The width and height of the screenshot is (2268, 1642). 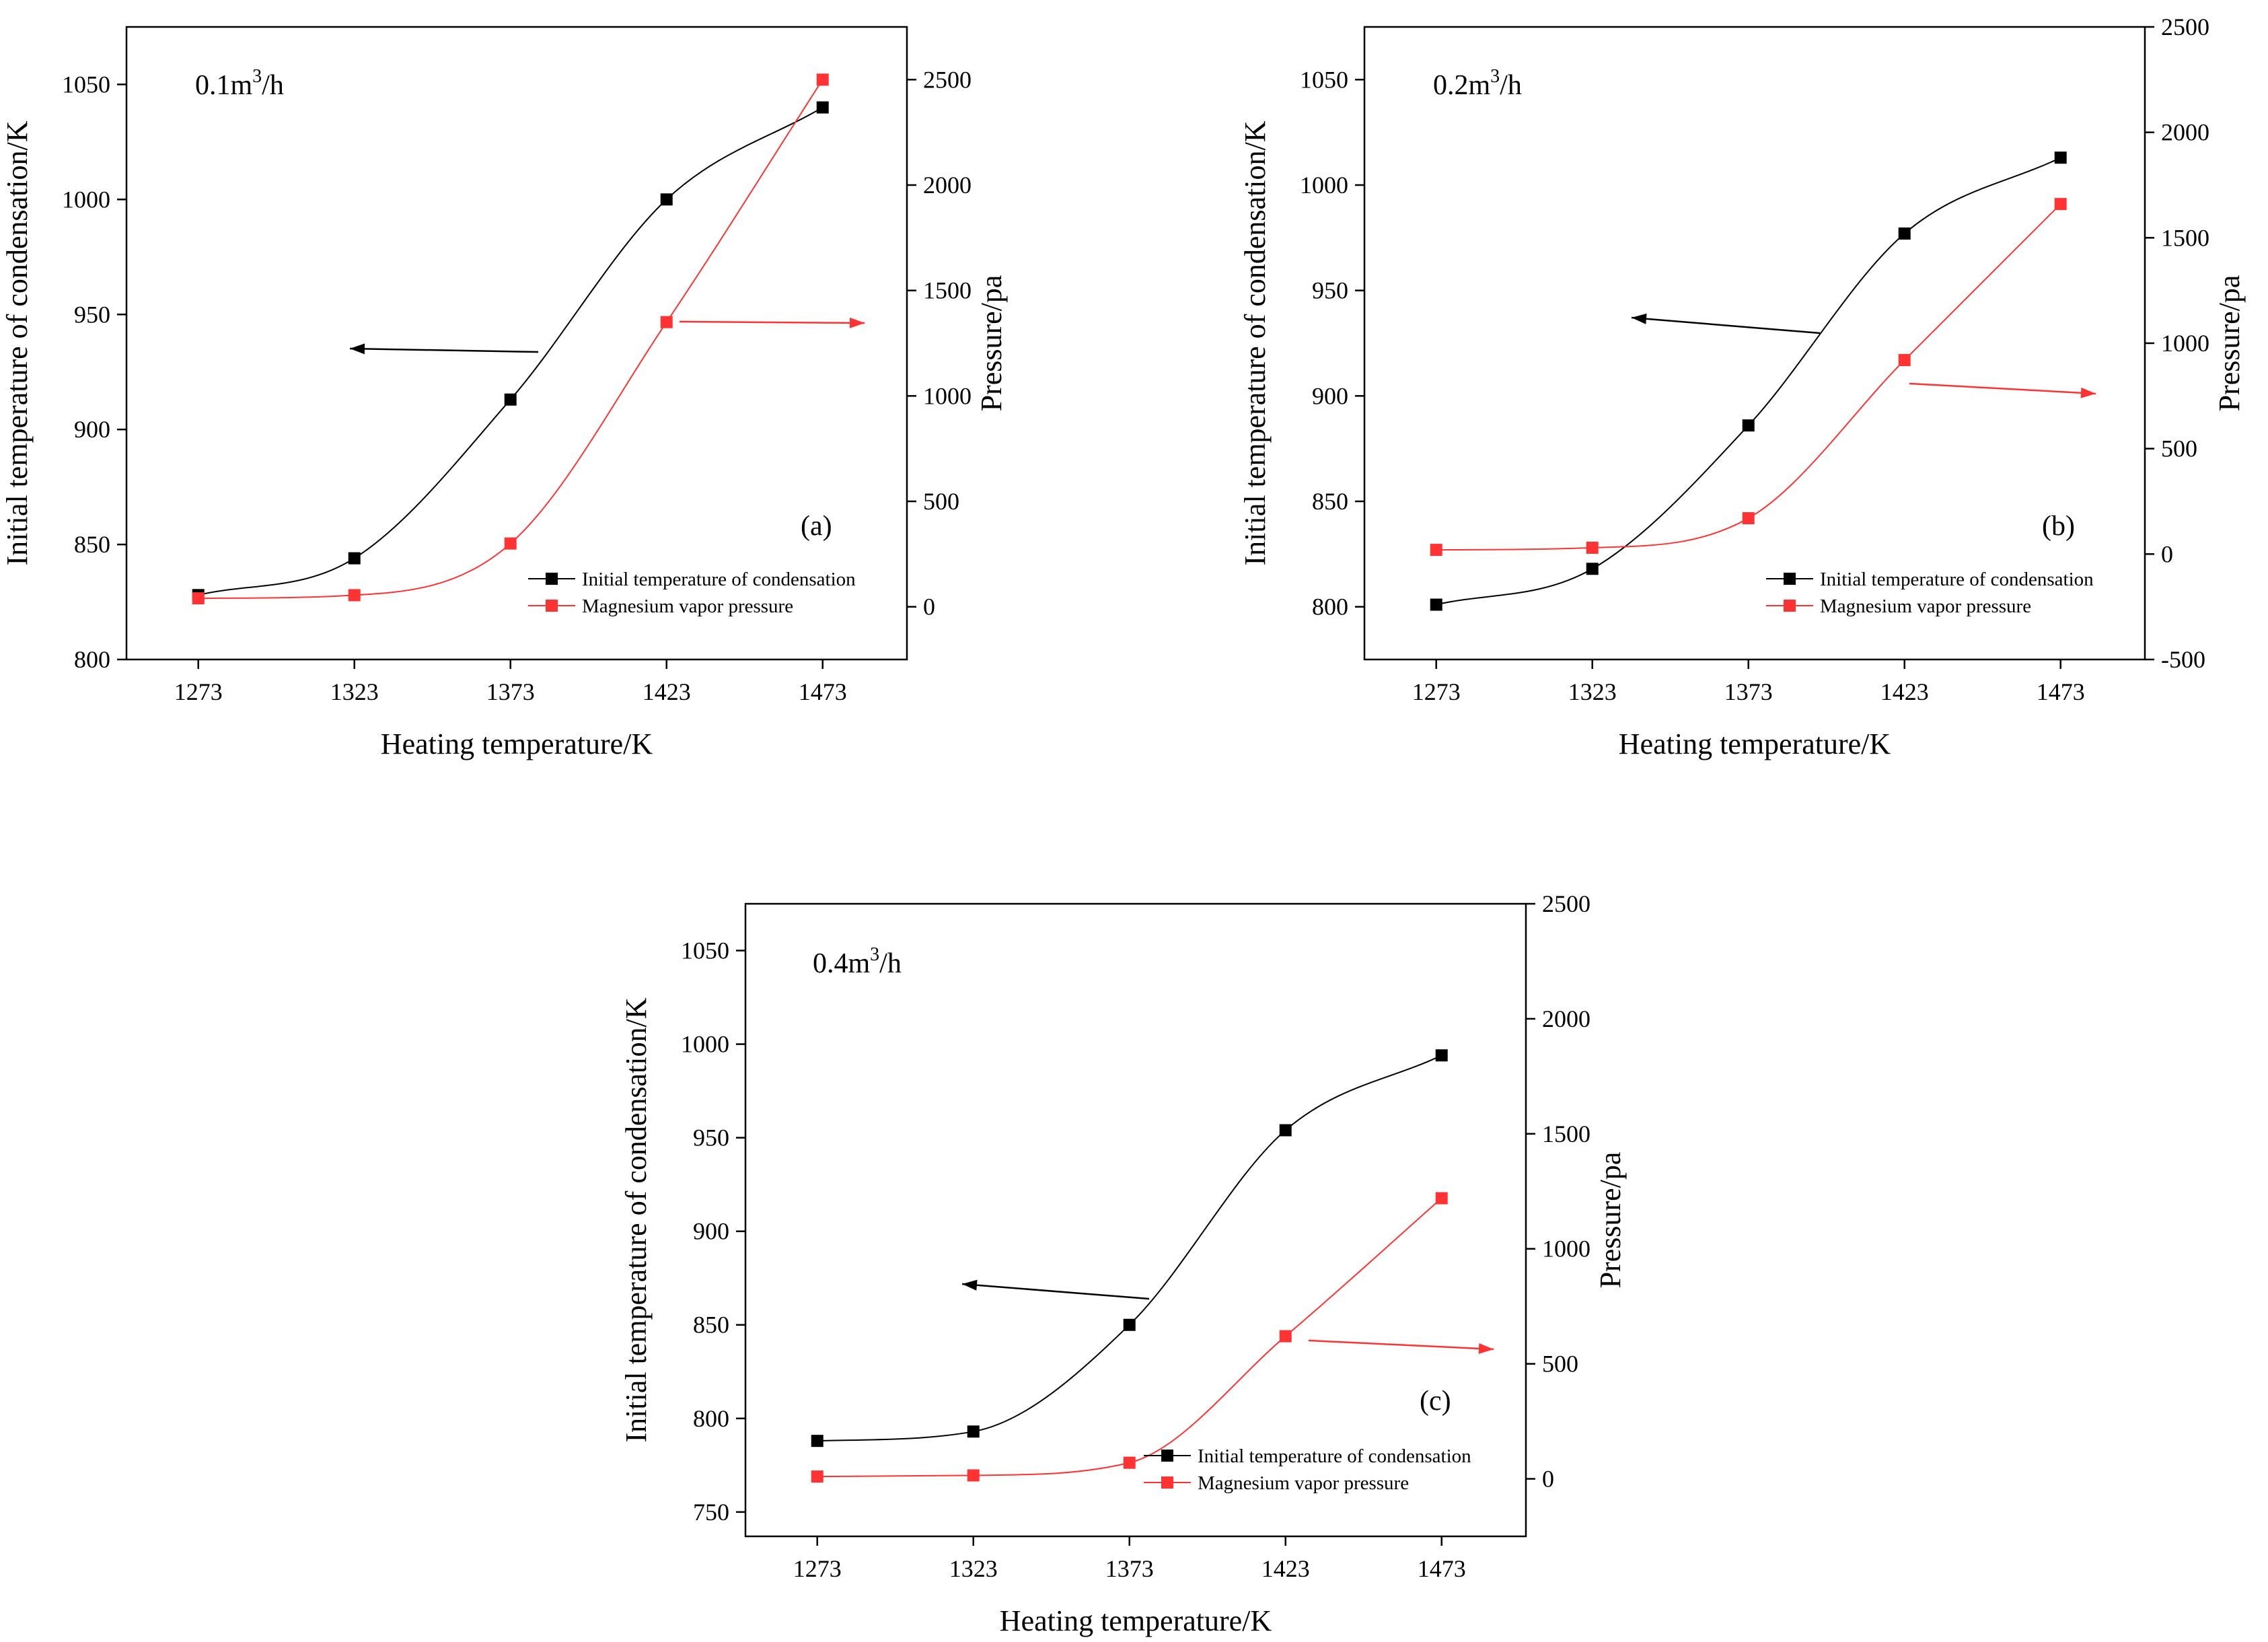 I want to click on x-axis-label: Heating temperature/K, so click(x=517, y=743).